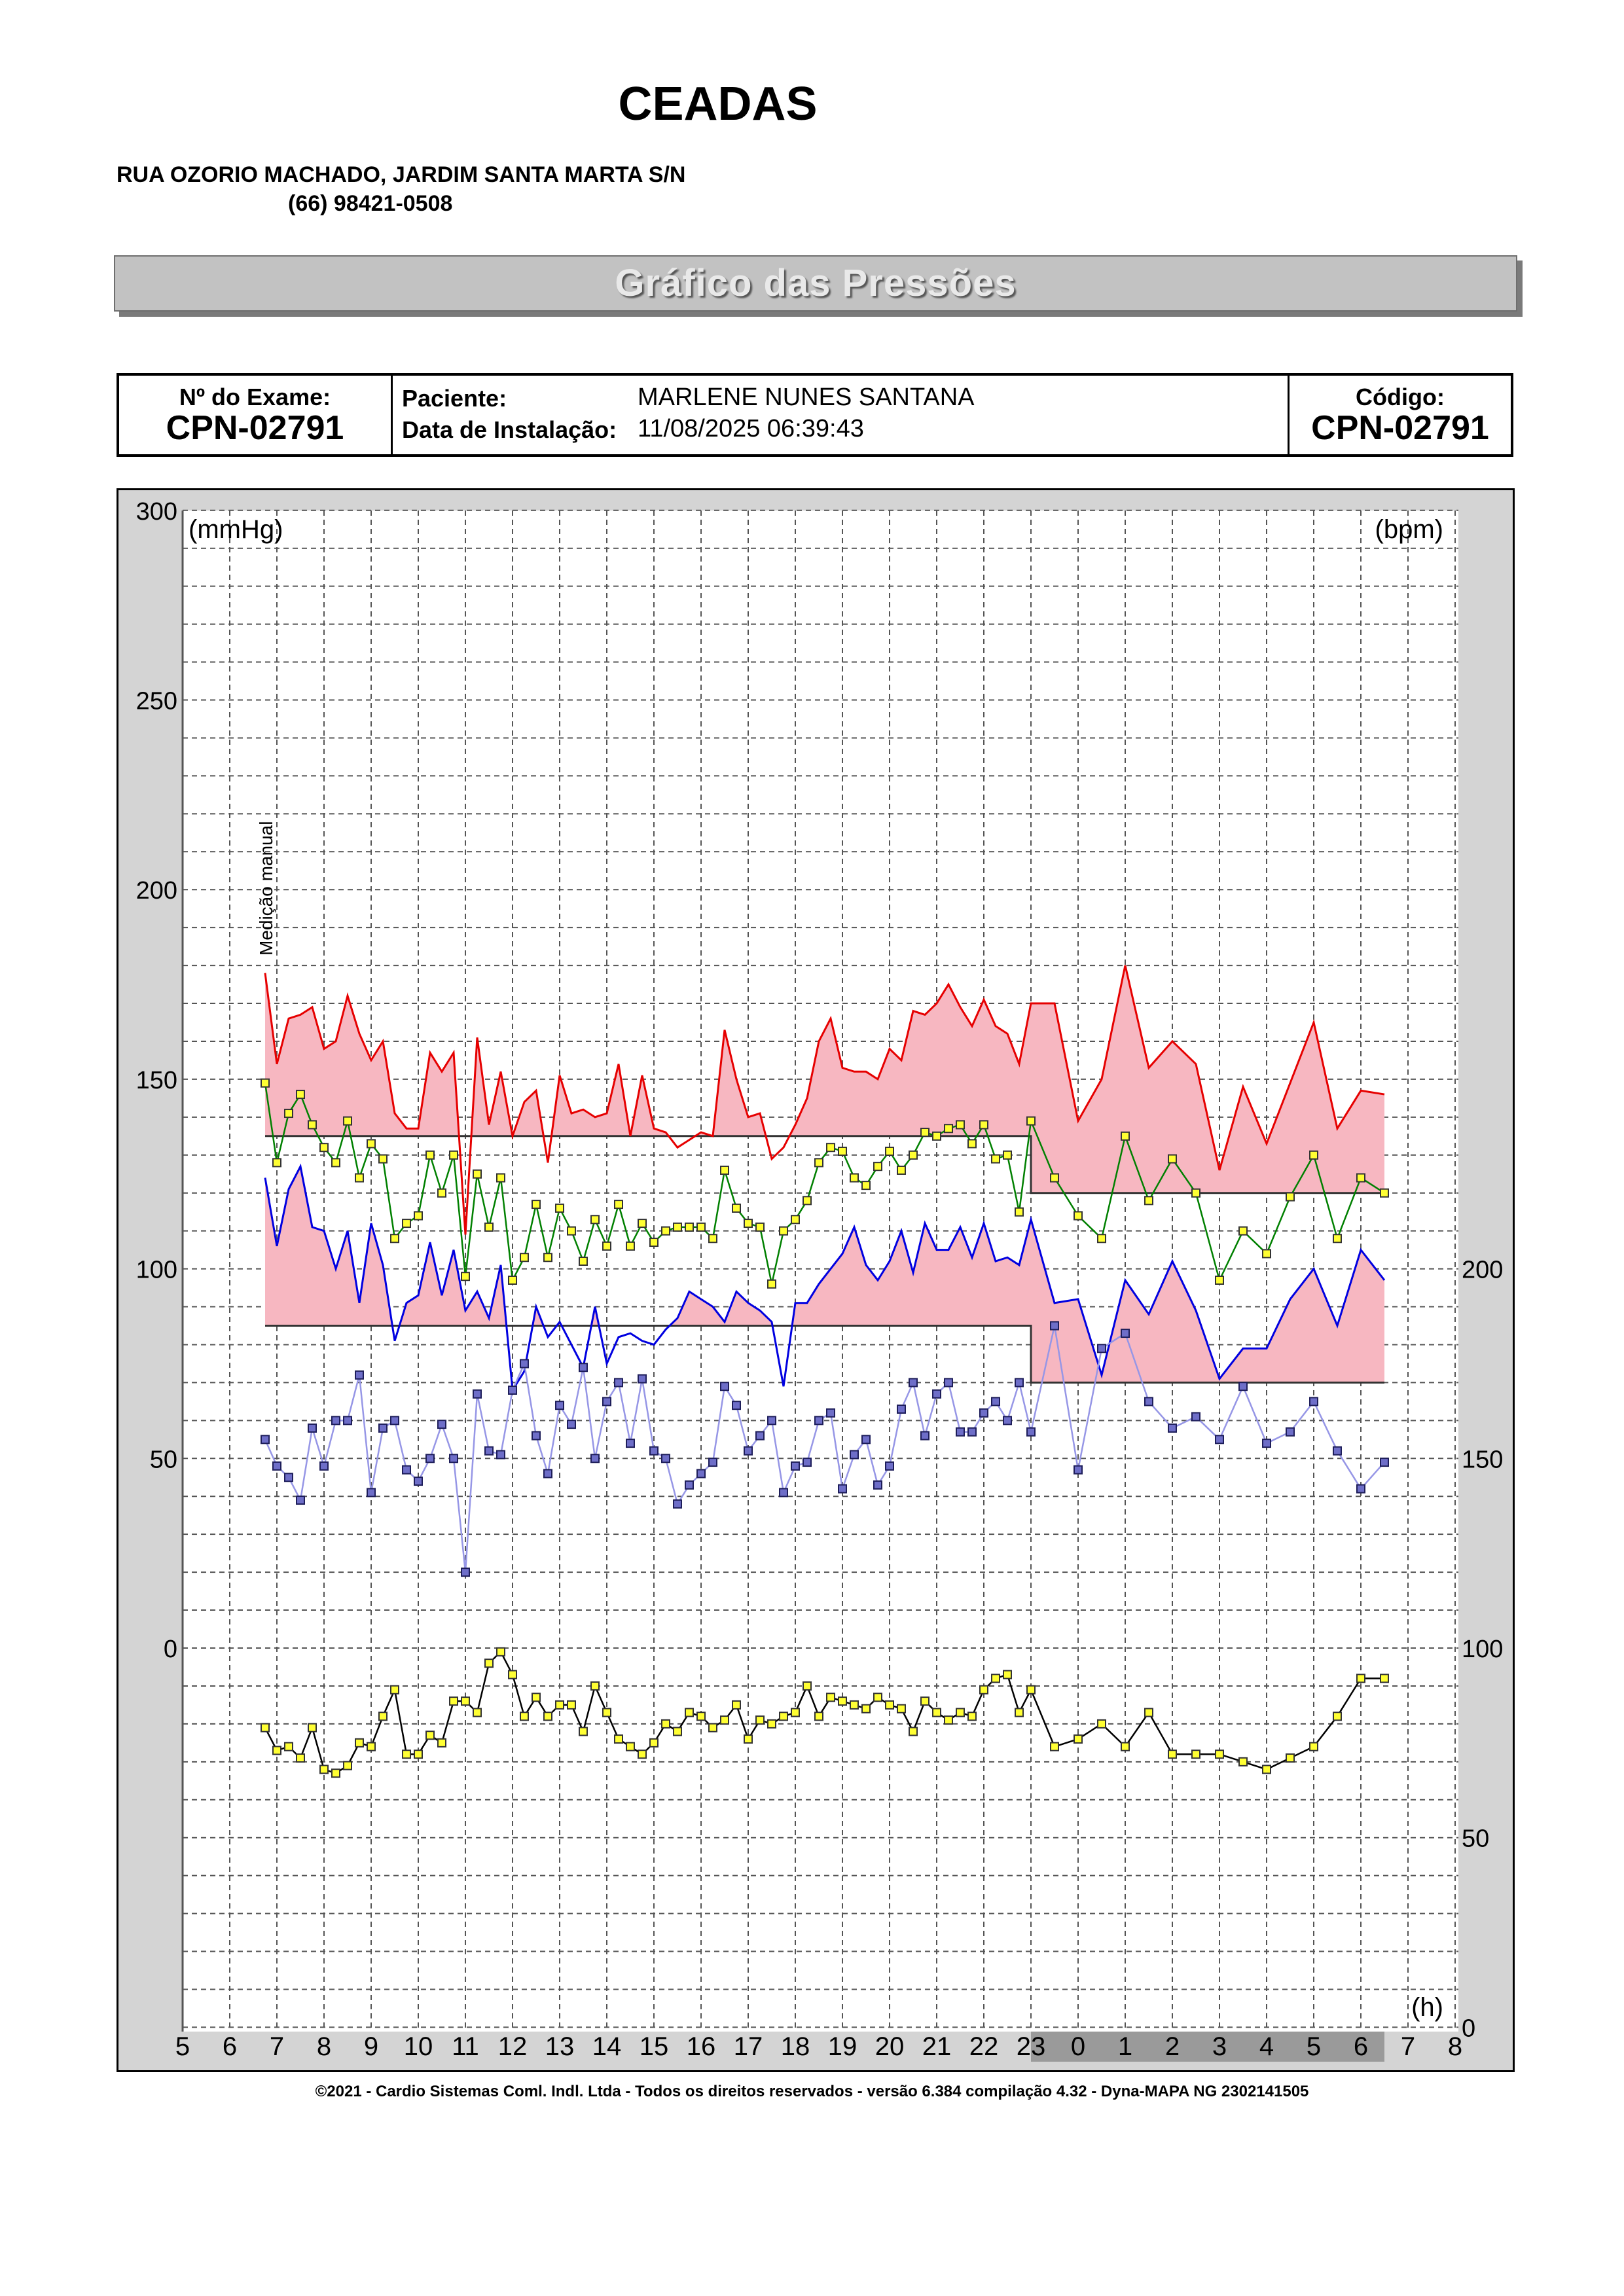 The width and height of the screenshot is (1624, 2296). Describe the element at coordinates (824, 1164) in the screenshot. I see `systolic-limit-line` at that location.